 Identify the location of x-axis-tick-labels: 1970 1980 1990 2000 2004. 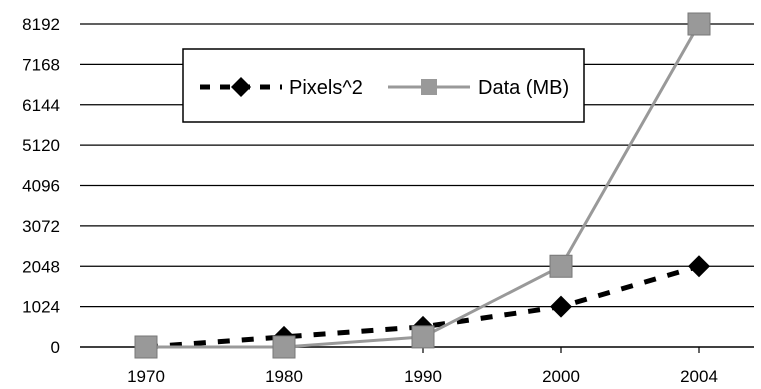
(422, 366).